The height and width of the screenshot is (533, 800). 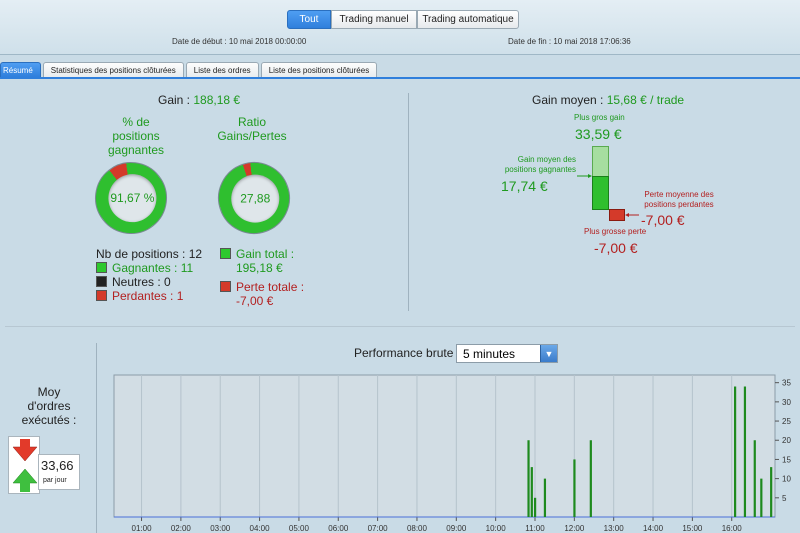 I want to click on x-tick-label: 12:00, so click(x=574, y=528).